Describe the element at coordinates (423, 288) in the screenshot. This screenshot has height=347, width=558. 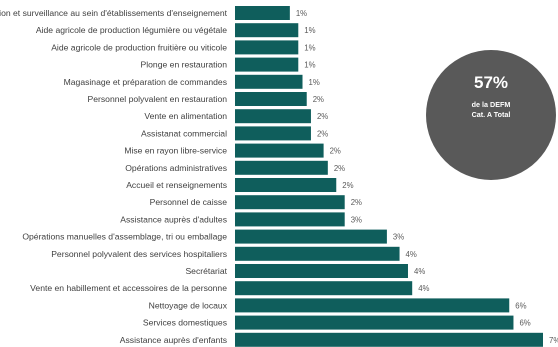
I see `value-label-17: 4%` at that location.